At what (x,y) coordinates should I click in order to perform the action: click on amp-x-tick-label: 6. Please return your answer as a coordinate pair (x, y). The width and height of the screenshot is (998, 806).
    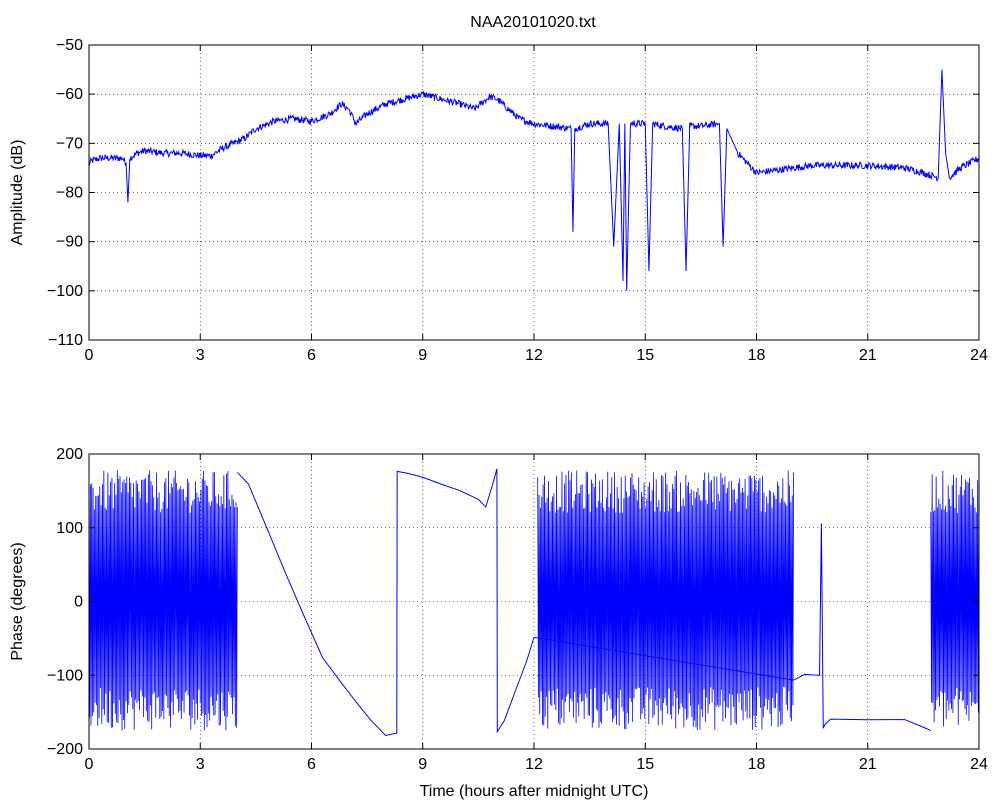
    Looking at the image, I should click on (311, 355).